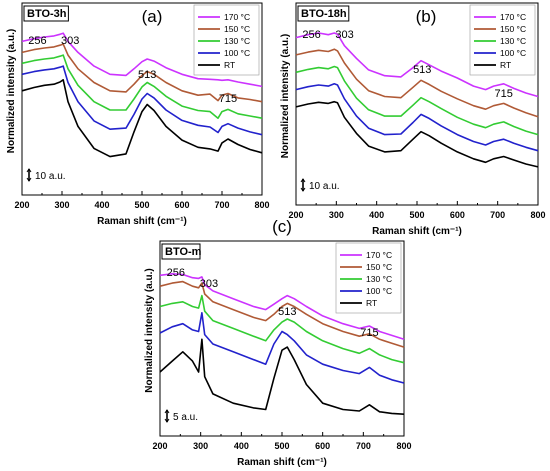 This screenshot has width=550, height=471. Describe the element at coordinates (426, 16) in the screenshot. I see `panel-label: (b)` at that location.